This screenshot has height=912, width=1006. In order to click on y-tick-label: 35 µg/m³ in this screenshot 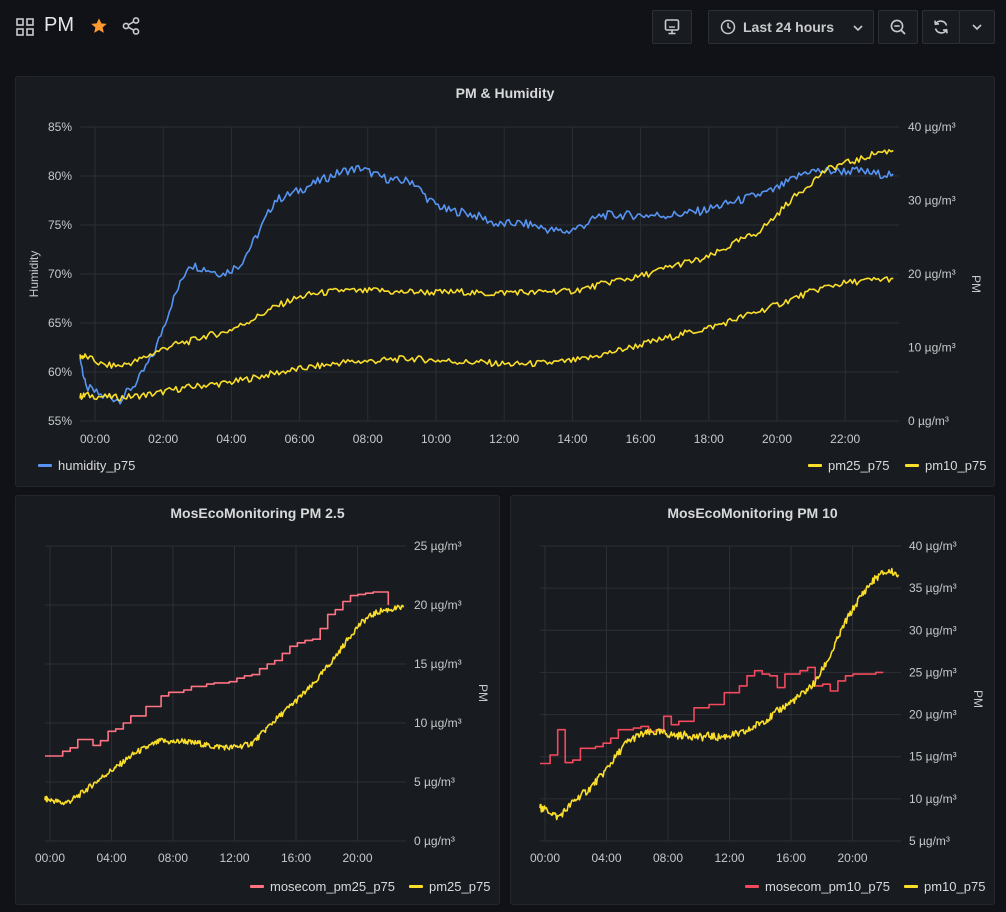, I will do `click(933, 588)`.